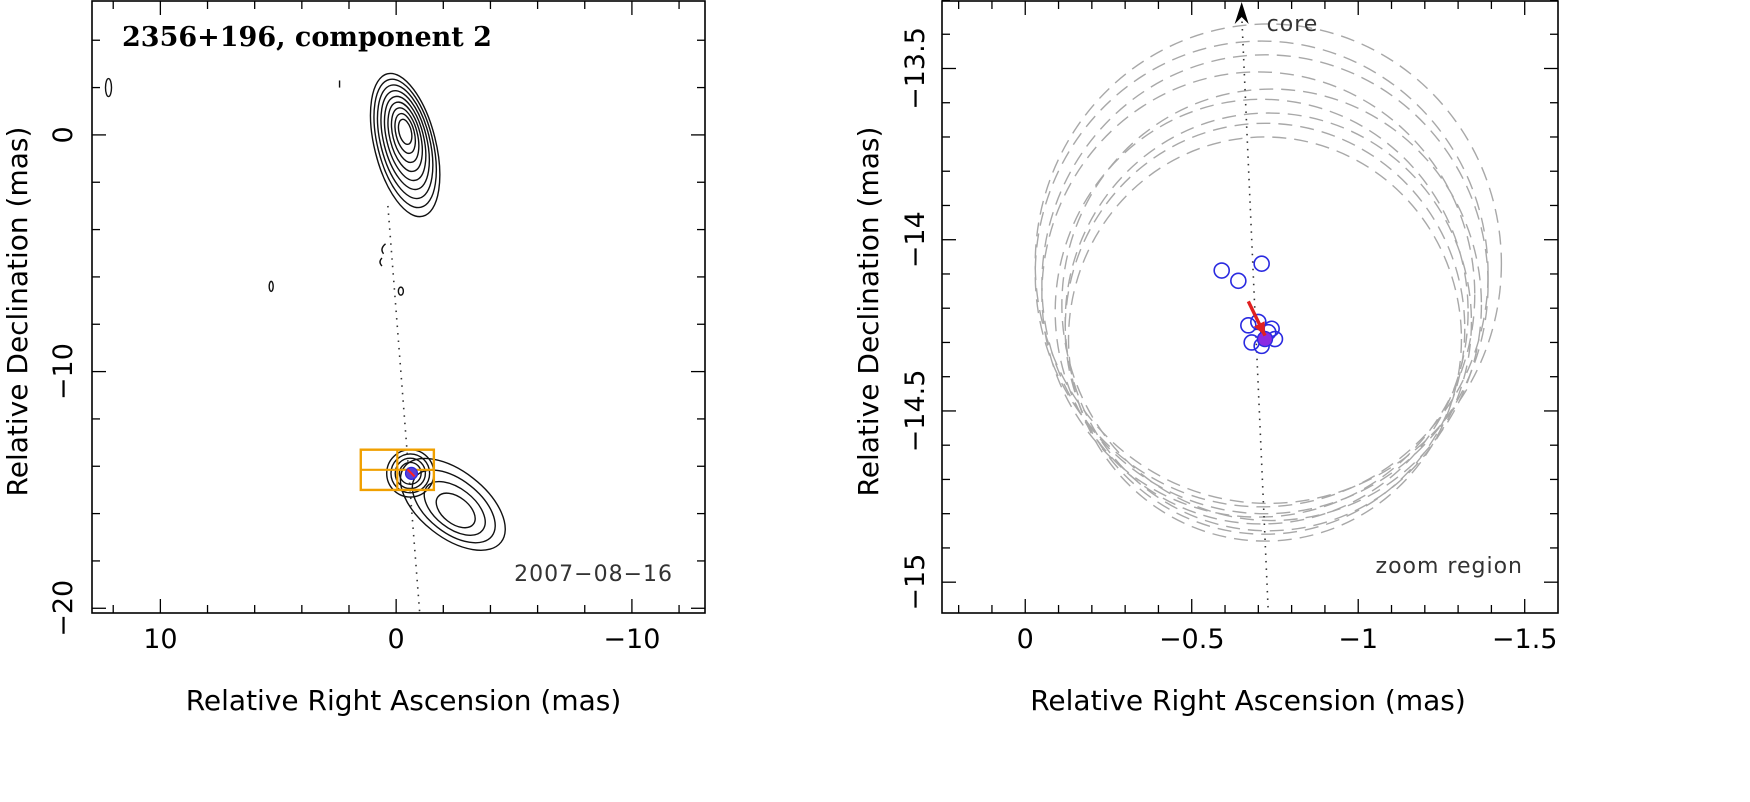 The image size is (1750, 802). Describe the element at coordinates (1248, 700) in the screenshot. I see `right-x-axis-label: Relative Right Ascension (mas)` at that location.